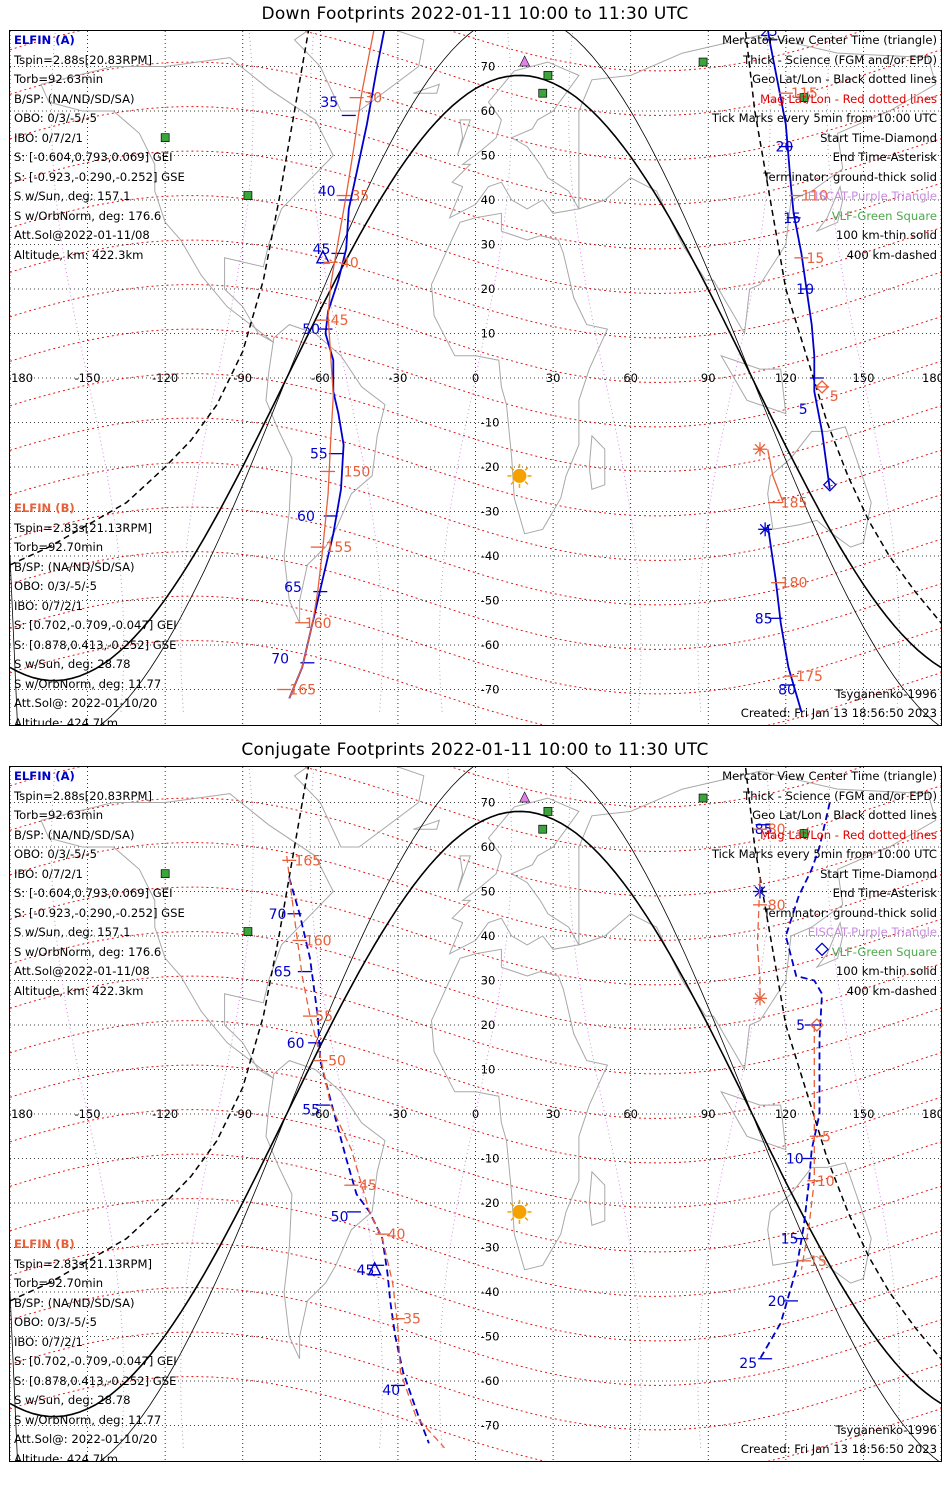 The width and height of the screenshot is (950, 1500). I want to click on legend-entry: Tick Marks every 5min from 10:00 UTC, so click(824, 854).